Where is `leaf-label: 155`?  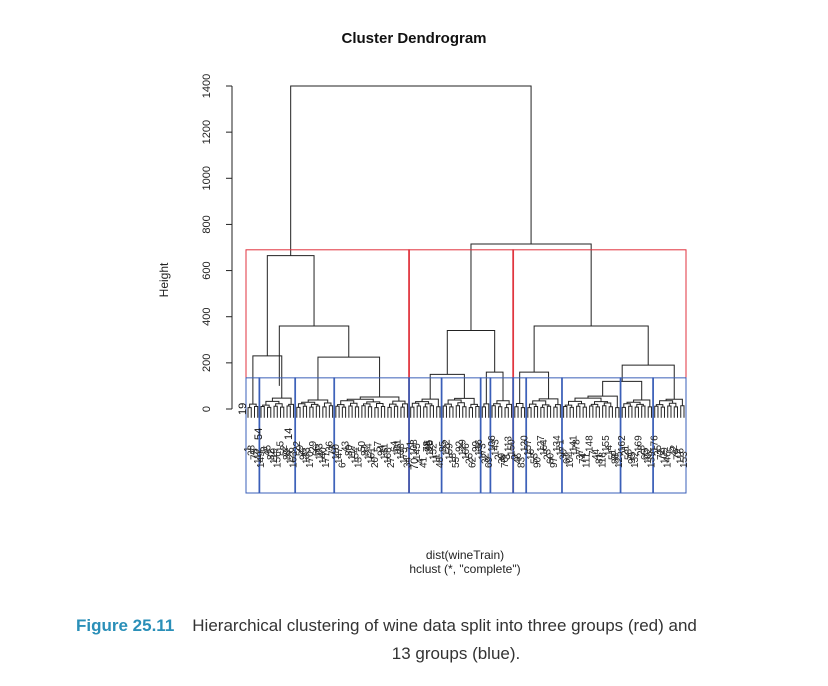
leaf-label: 155 is located at coordinates (606, 443).